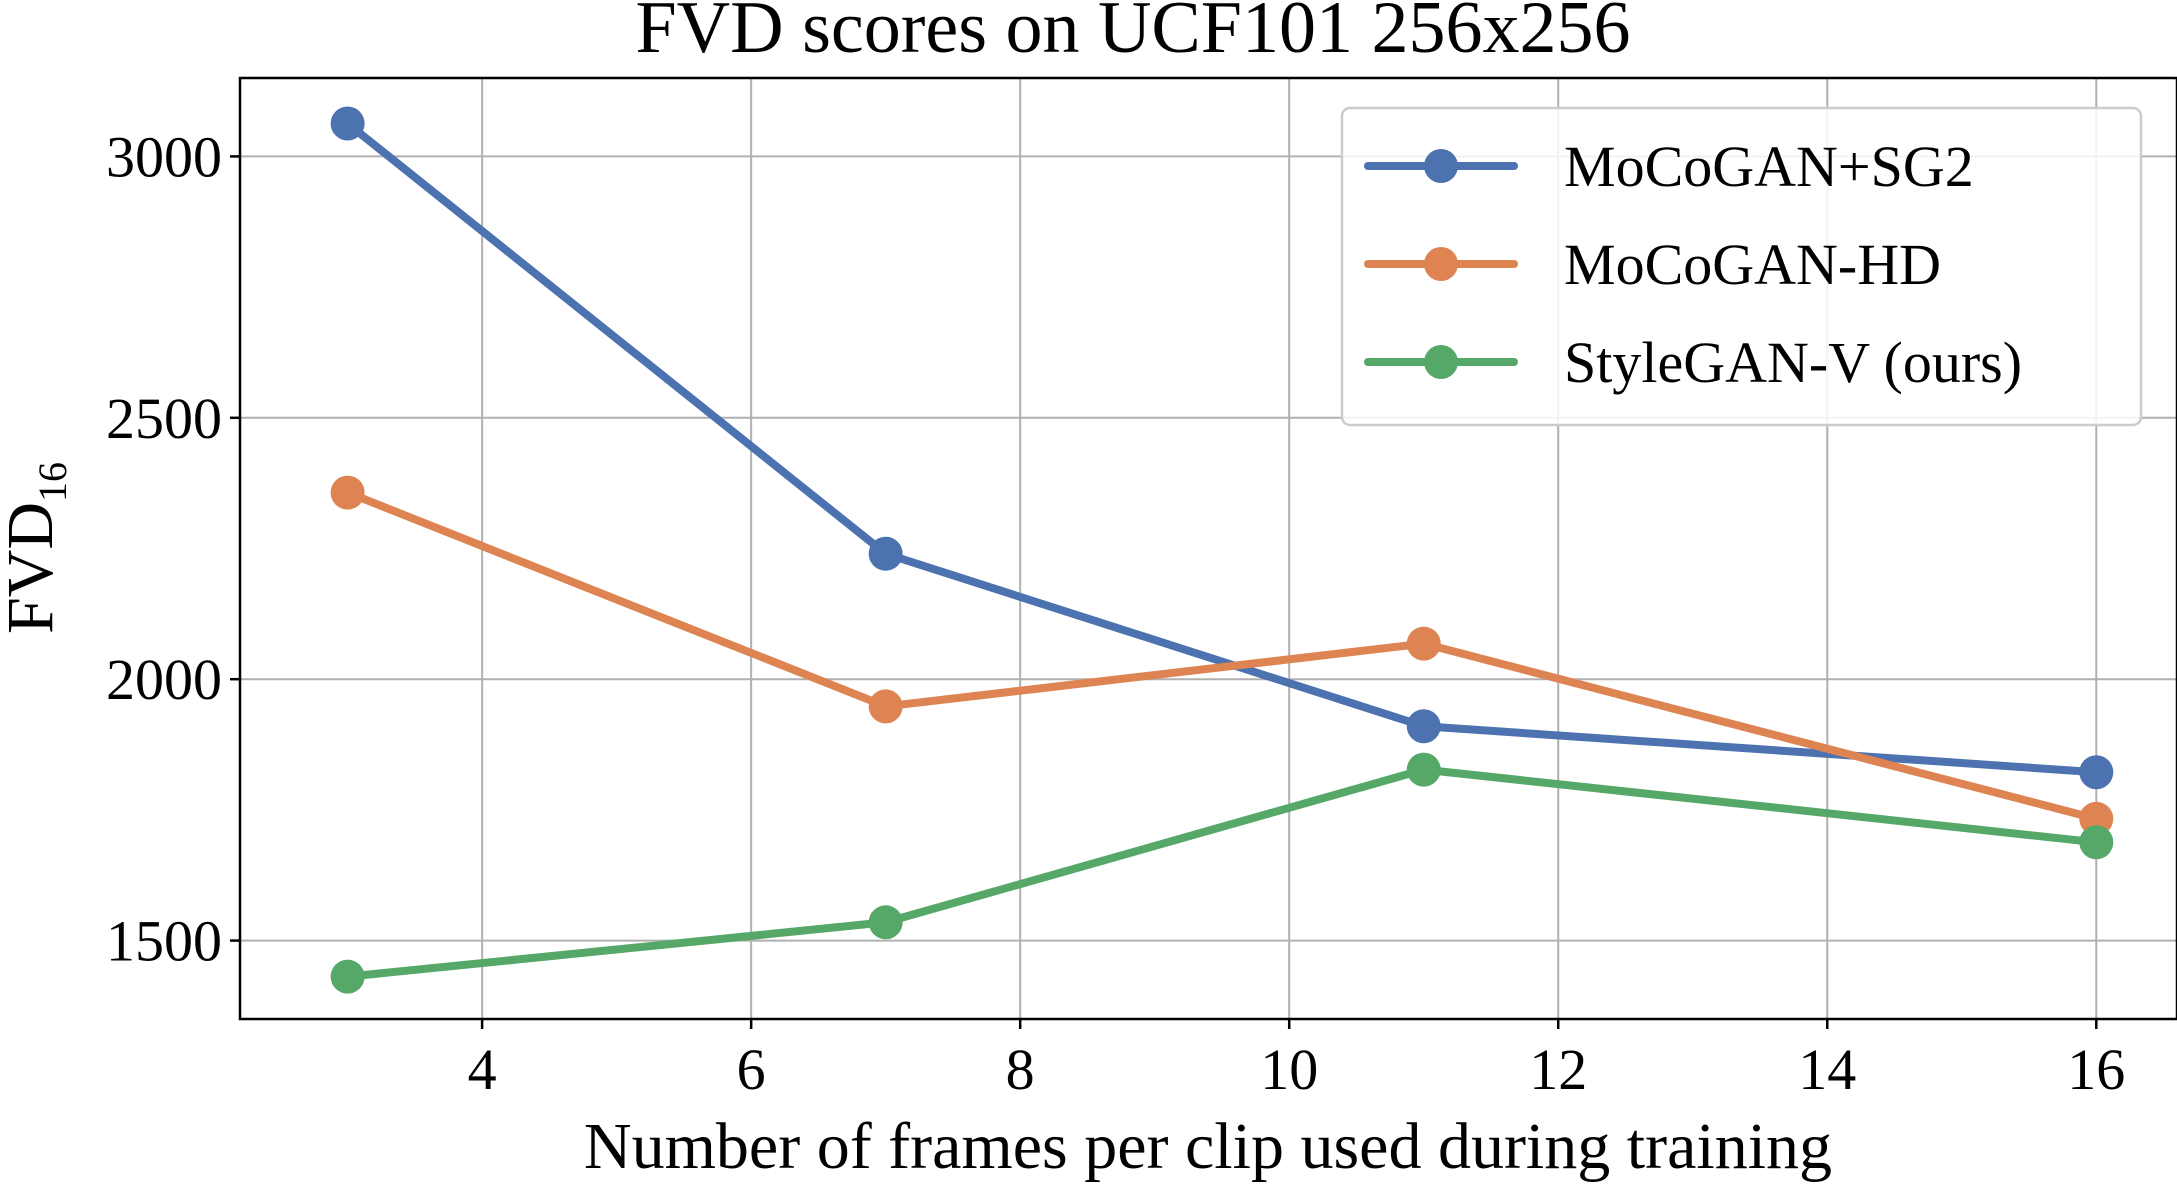  Describe the element at coordinates (1793, 362) in the screenshot. I see `legend-label: StyleGAN-V (ours)` at that location.